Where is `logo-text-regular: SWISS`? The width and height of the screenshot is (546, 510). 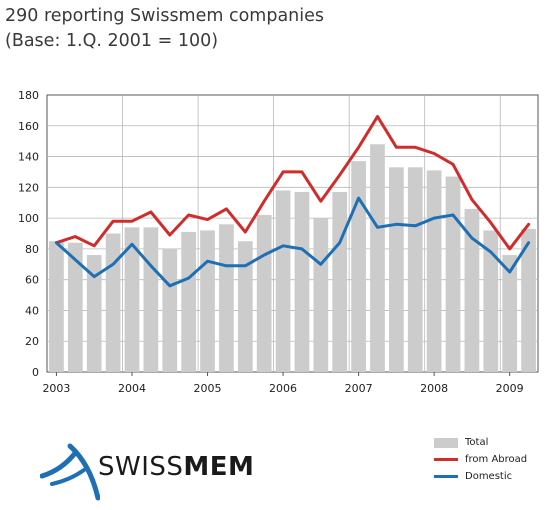
logo-text-regular: SWISS is located at coordinates (141, 467).